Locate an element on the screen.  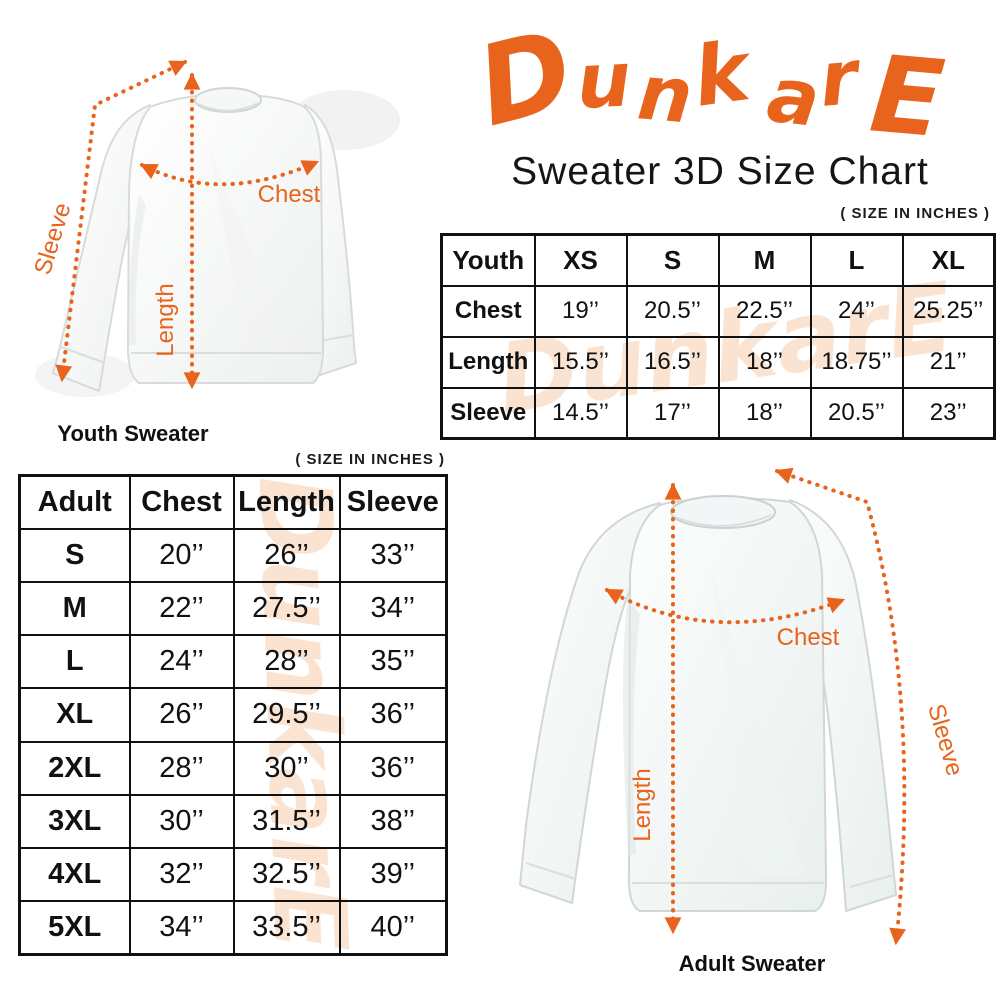
logo-letter: u is located at coordinates (603, 80).